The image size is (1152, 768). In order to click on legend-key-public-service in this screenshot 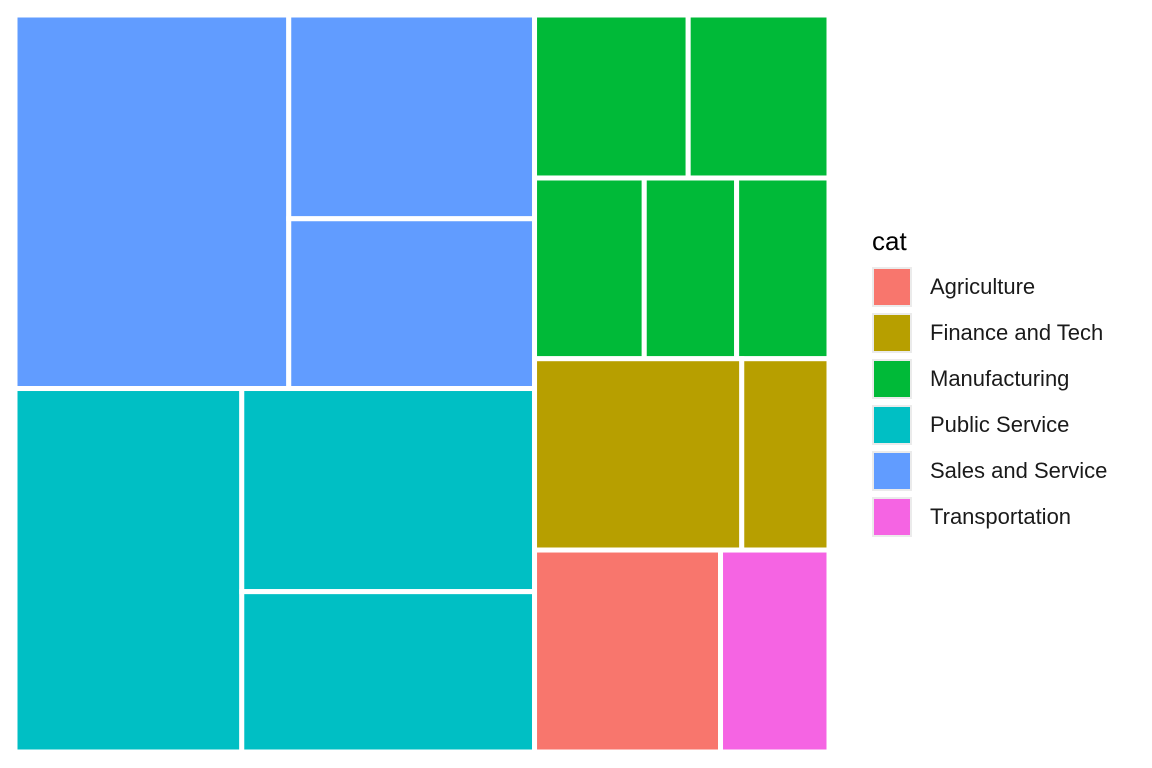, I will do `click(892, 425)`.